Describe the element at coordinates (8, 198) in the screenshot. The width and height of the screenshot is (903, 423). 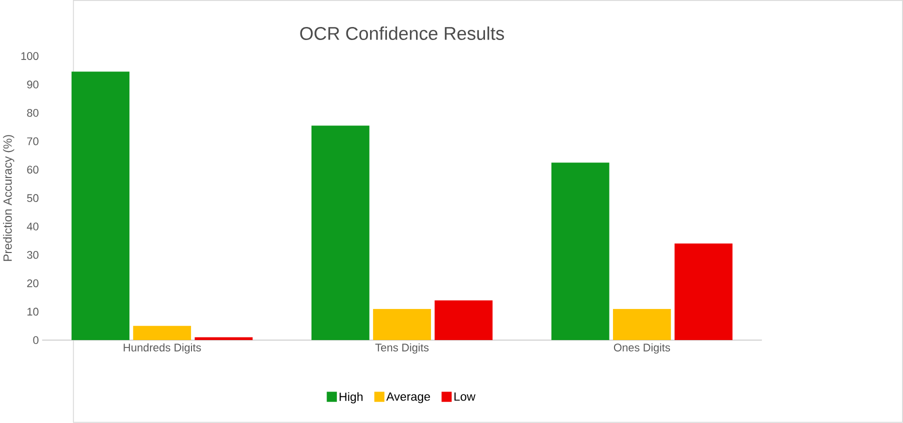
I see `y-axis-title: Prediction Accuracy (%)` at that location.